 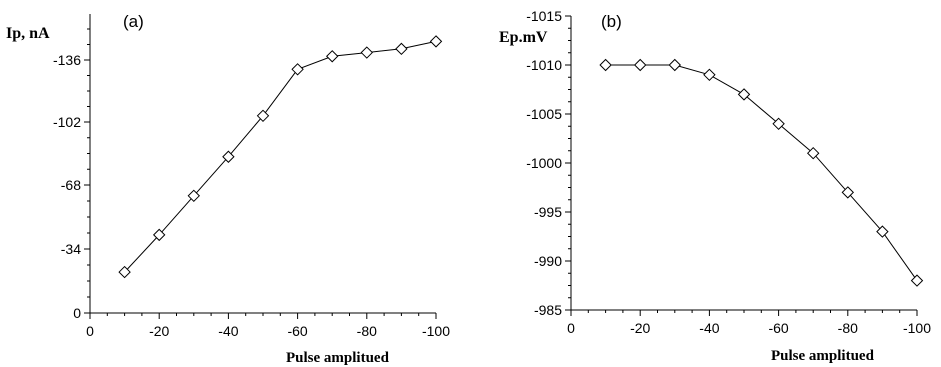 What do you see at coordinates (544, 16) in the screenshot?
I see `chart-b-y-tick-label: -1015` at bounding box center [544, 16].